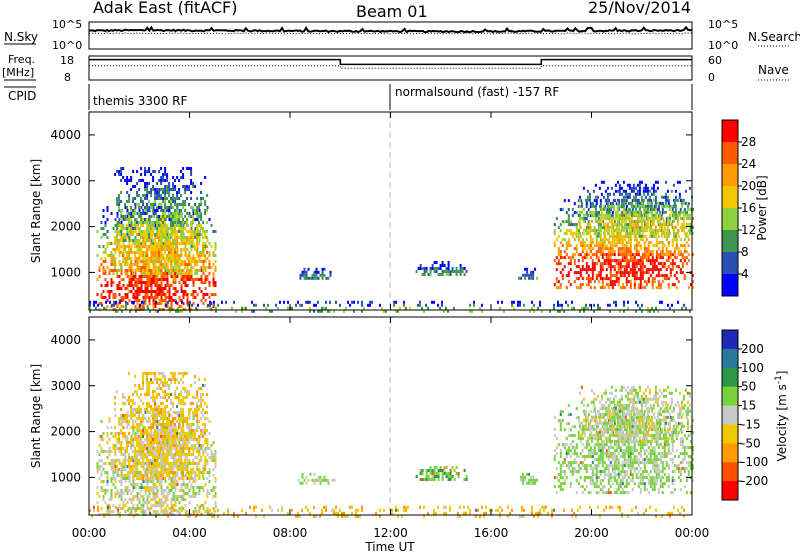 This screenshot has width=800, height=554. I want to click on y-tick-label: 1000, so click(65, 272).